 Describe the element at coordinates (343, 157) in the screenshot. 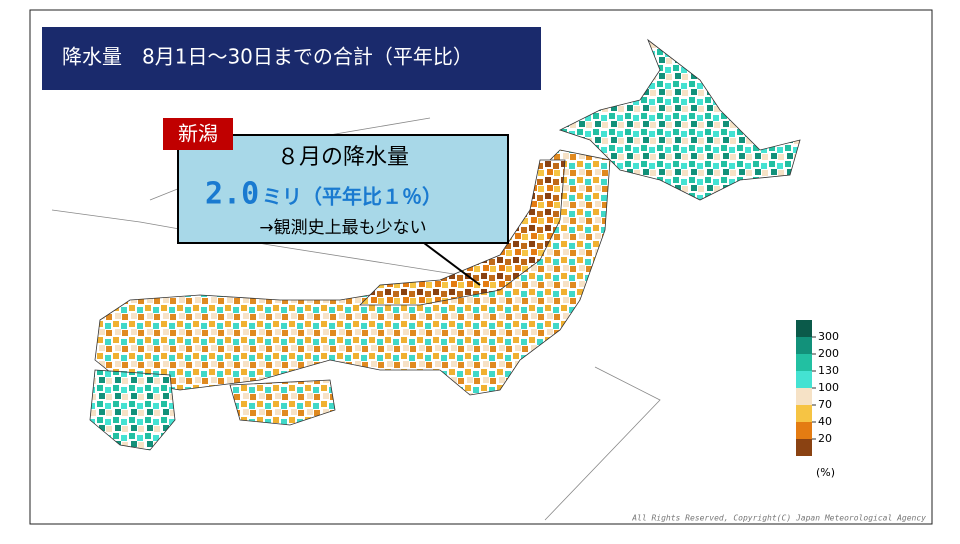

I see `callout-heading: ８月の降水量` at that location.